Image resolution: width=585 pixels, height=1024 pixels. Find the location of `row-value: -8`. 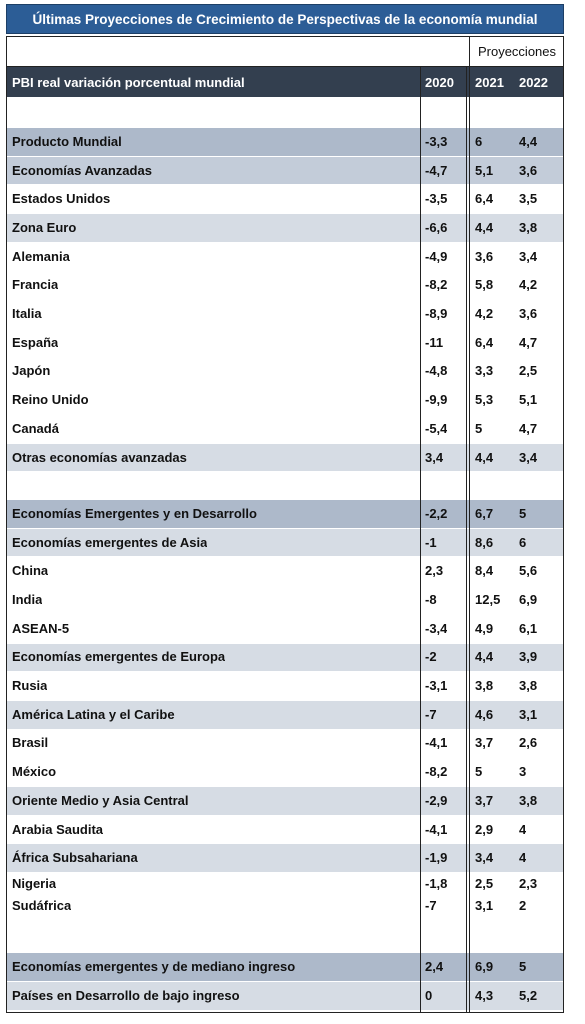

row-value: -8 is located at coordinates (431, 599).